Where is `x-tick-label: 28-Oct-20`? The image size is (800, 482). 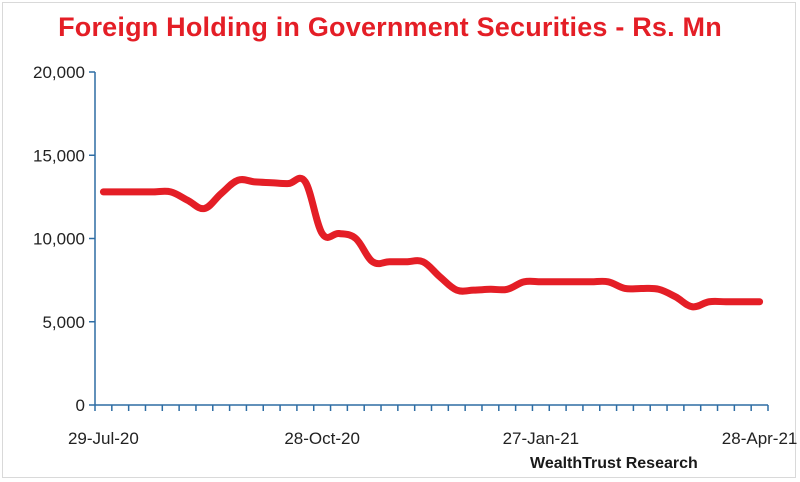
x-tick-label: 28-Oct-20 is located at coordinates (322, 438).